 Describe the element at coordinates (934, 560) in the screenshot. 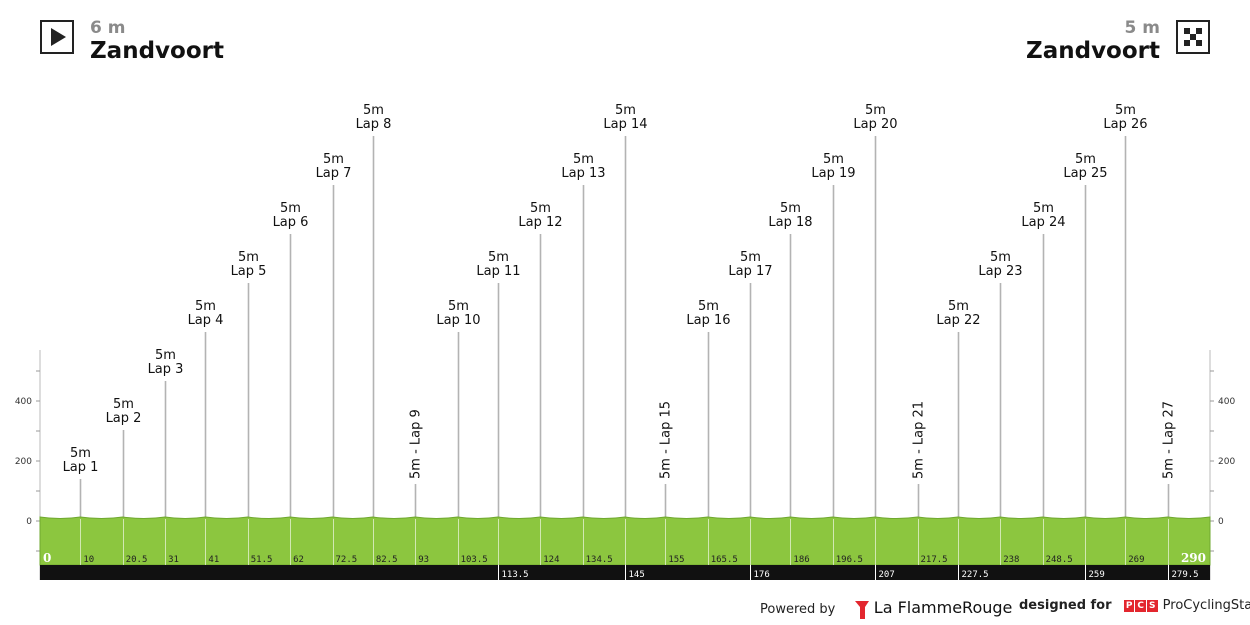

I see `km-label: 217.5` at that location.